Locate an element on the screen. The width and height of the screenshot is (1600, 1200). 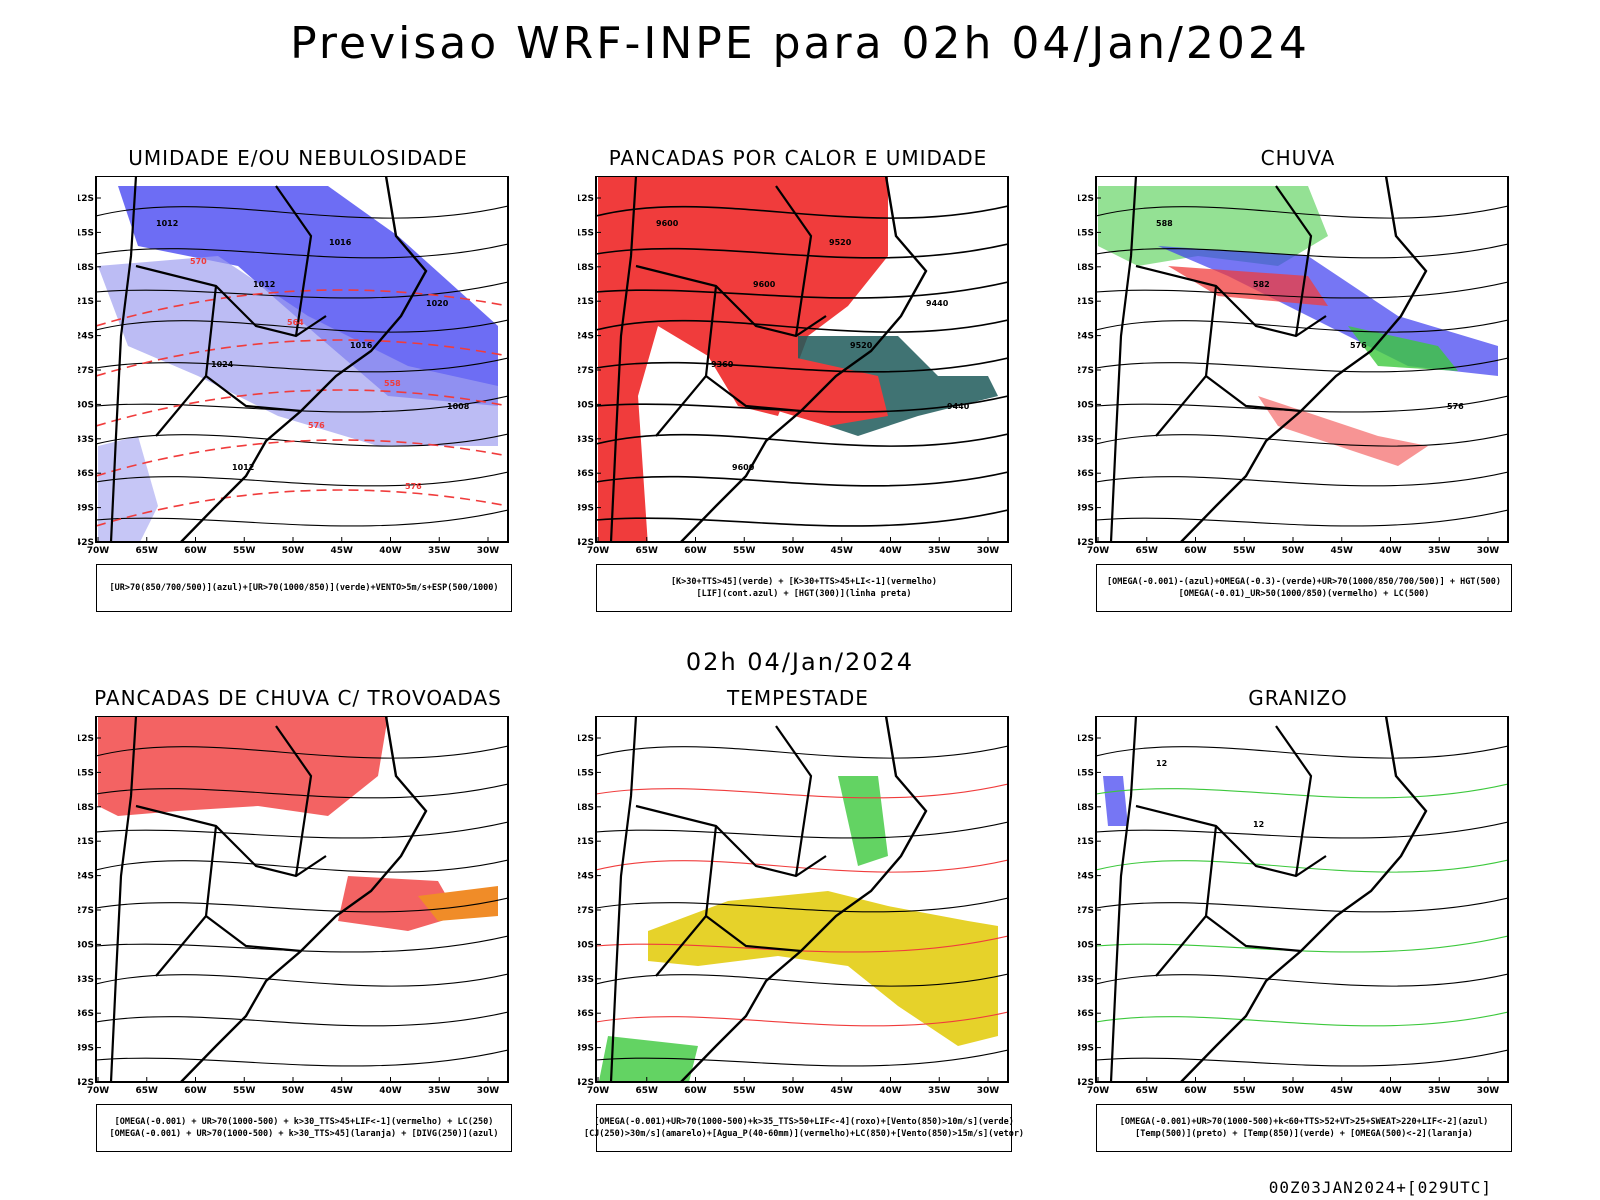
humidity-blue-area is located at coordinates (308, 296).